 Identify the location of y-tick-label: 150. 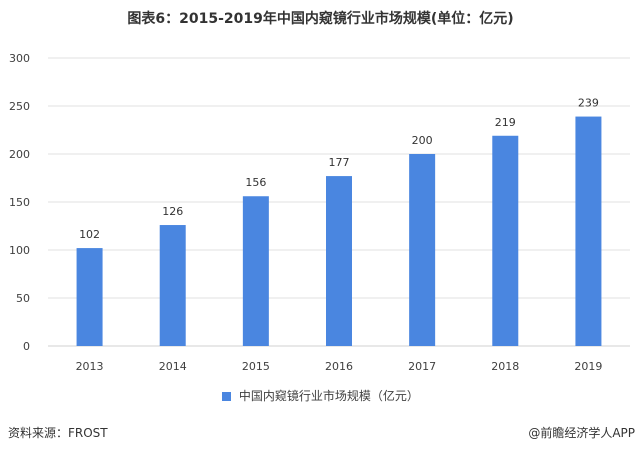
(19, 202).